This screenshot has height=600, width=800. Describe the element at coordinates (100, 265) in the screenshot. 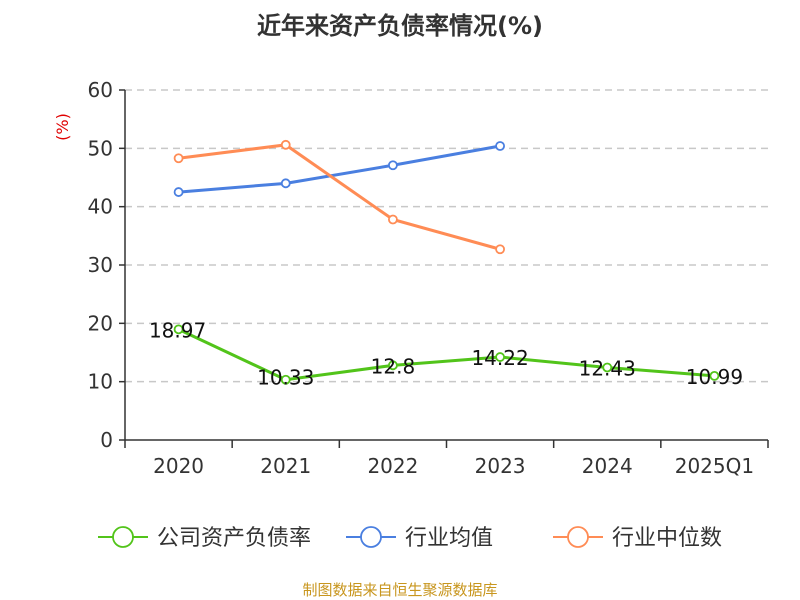

I see `y-tick-label: 30` at that location.